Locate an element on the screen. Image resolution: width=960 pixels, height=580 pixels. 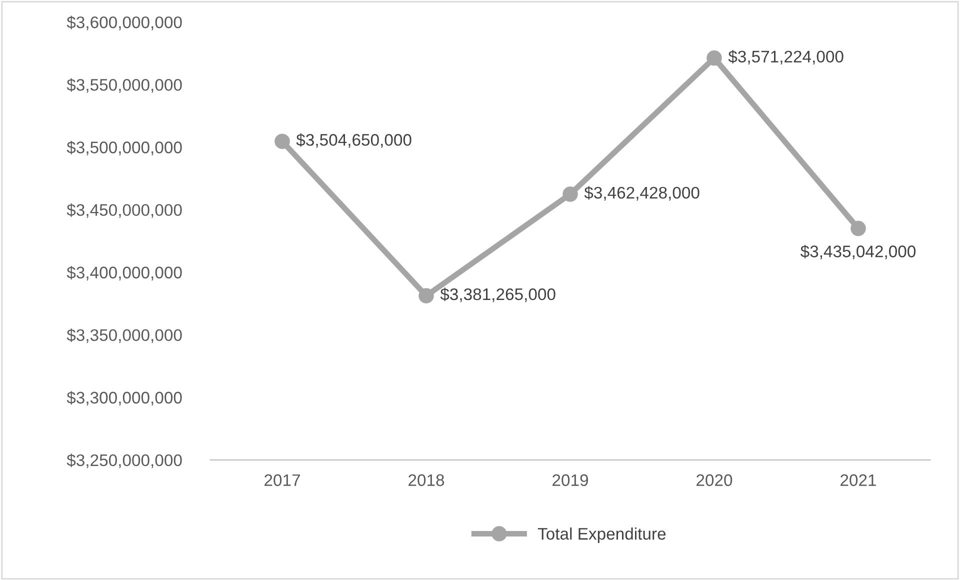
x-tick-label: 2021 is located at coordinates (858, 480).